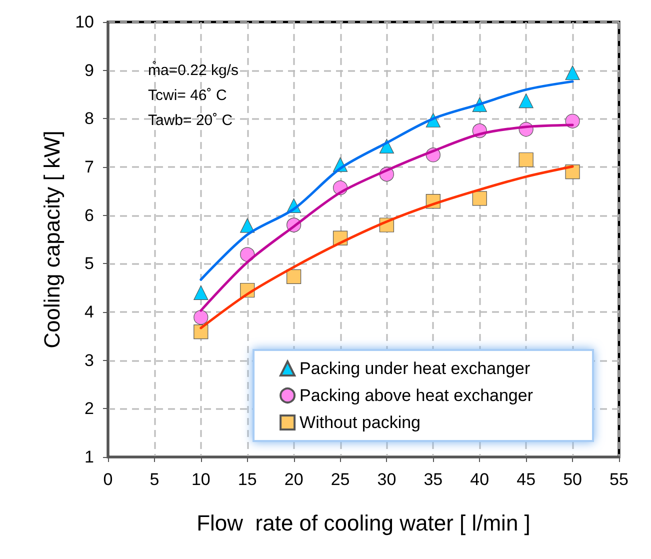 Image resolution: width=651 pixels, height=559 pixels. I want to click on x-tick-label: 35, so click(433, 479).